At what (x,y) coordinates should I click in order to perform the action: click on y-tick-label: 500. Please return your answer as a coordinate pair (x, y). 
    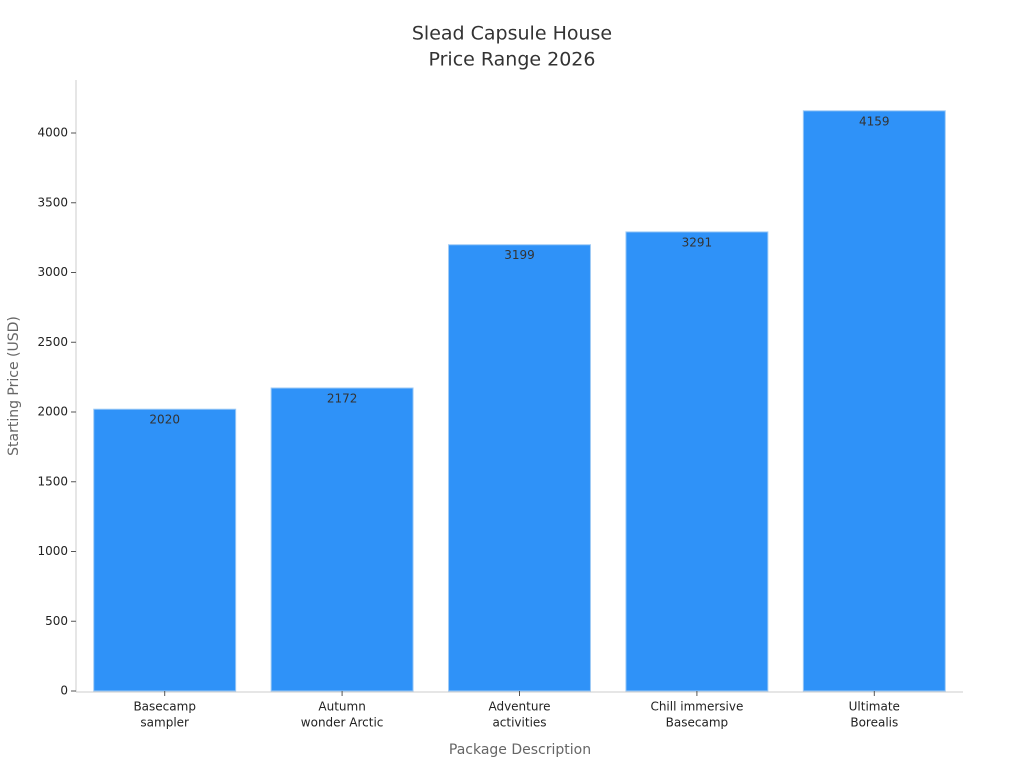
    Looking at the image, I should click on (56, 621).